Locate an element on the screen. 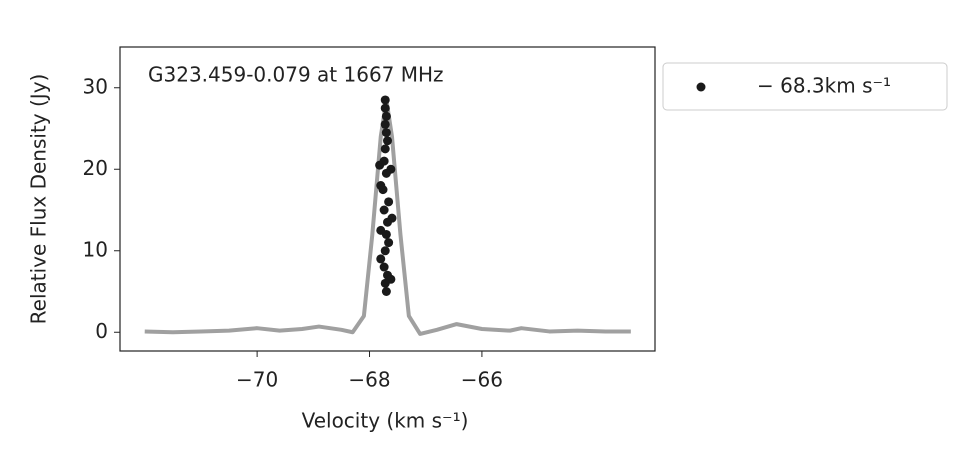  legend-label: − 68.3km s⁻¹ is located at coordinates (824, 86).